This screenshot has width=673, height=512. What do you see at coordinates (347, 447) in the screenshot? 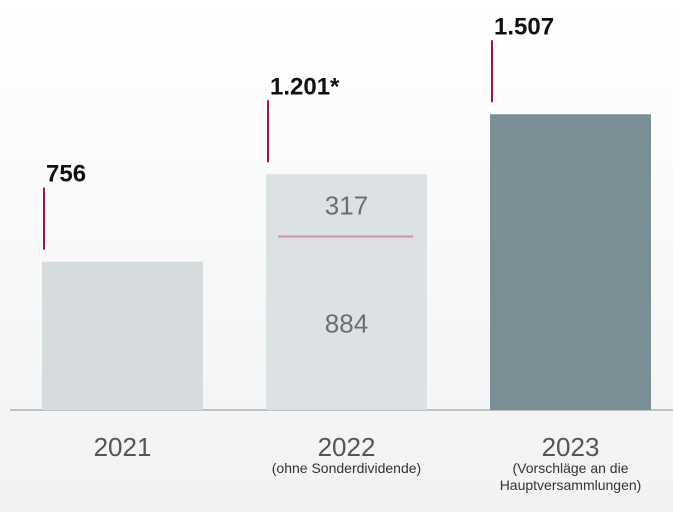
I see `x-tick-label: 2022` at bounding box center [347, 447].